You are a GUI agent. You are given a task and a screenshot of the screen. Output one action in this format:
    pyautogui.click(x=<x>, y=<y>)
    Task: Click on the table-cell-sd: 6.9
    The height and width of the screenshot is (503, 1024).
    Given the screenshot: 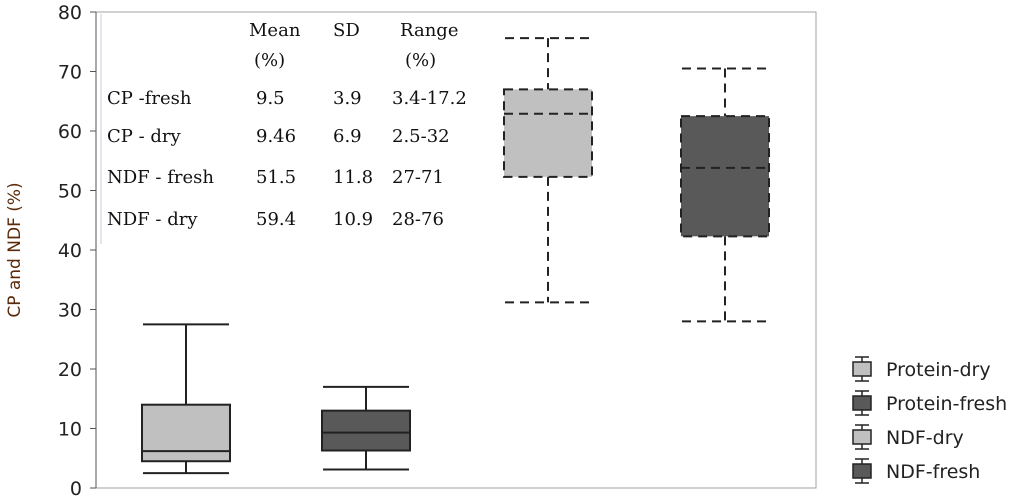 What is the action you would take?
    pyautogui.click(x=347, y=136)
    